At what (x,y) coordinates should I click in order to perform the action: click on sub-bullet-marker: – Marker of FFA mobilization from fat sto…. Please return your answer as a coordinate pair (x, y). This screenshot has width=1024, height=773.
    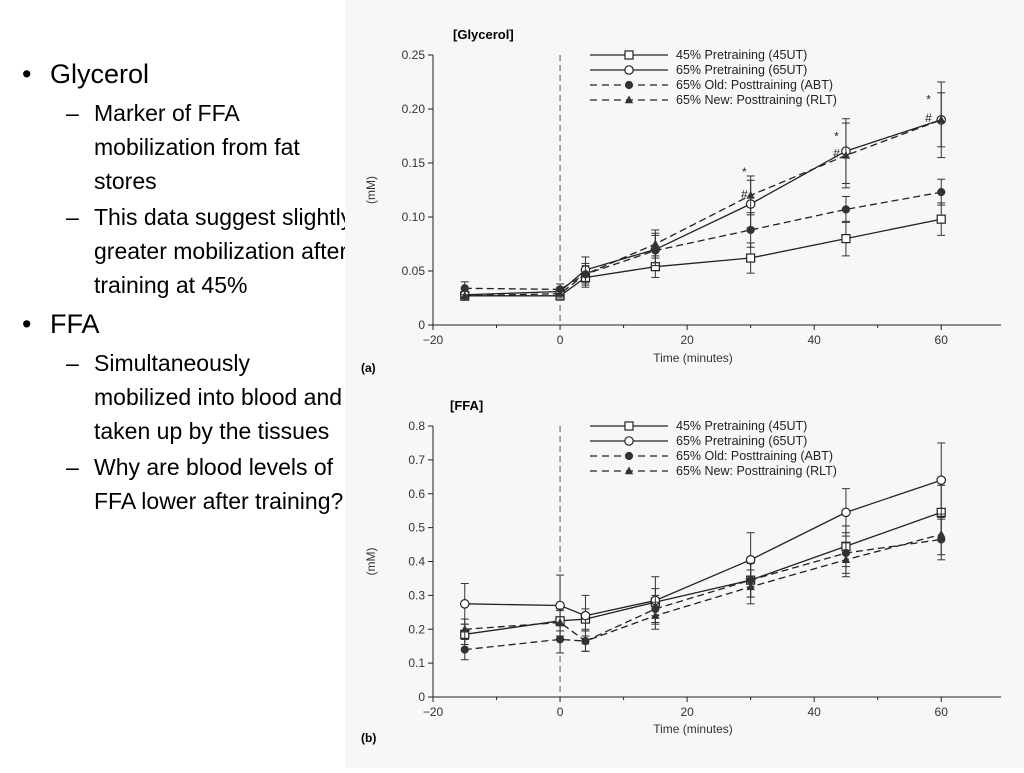
    Looking at the image, I should click on (185, 147).